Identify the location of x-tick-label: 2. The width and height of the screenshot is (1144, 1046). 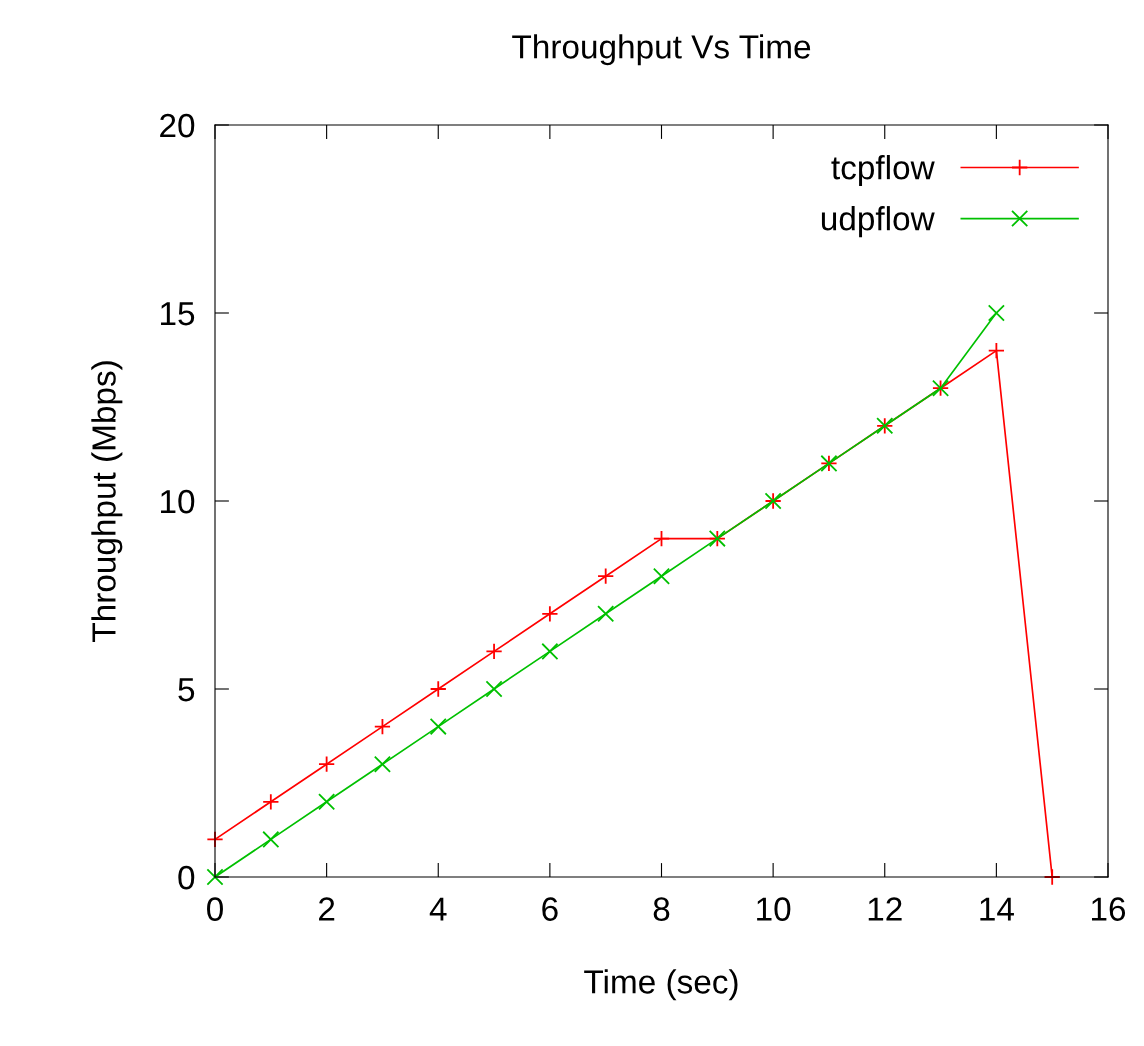
(327, 909).